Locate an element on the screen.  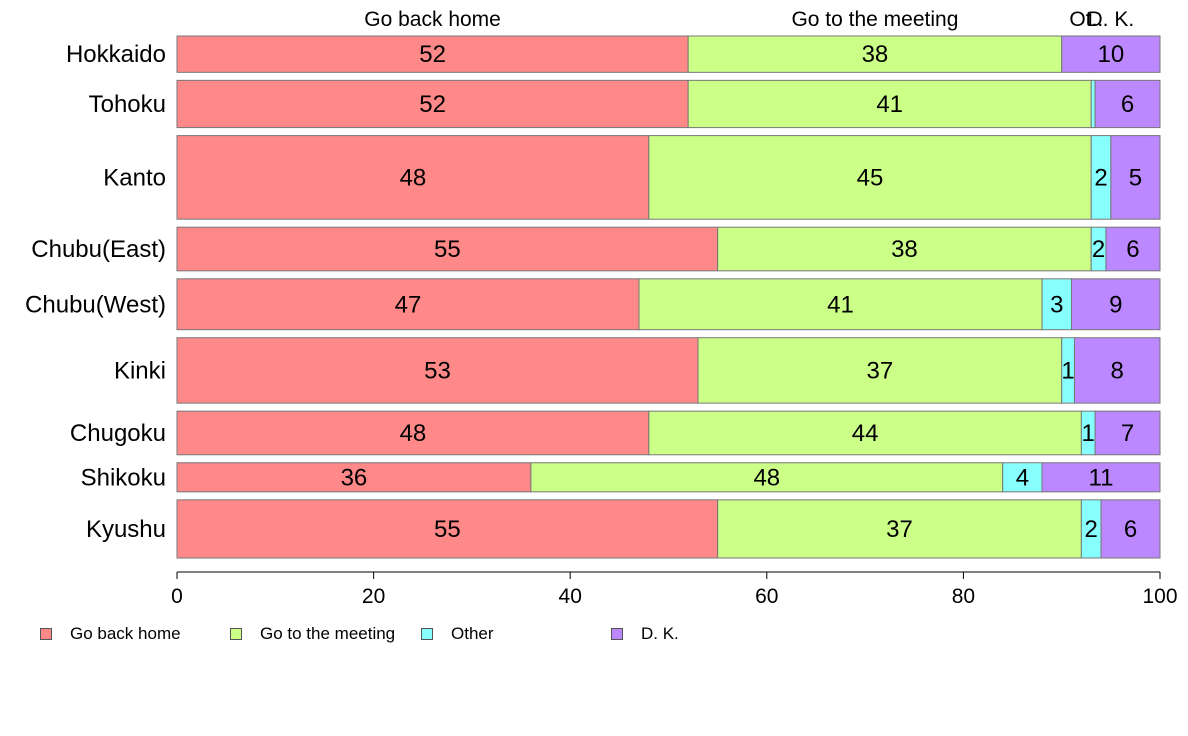
legend-label-go-back-home: Go back home is located at coordinates (125, 633).